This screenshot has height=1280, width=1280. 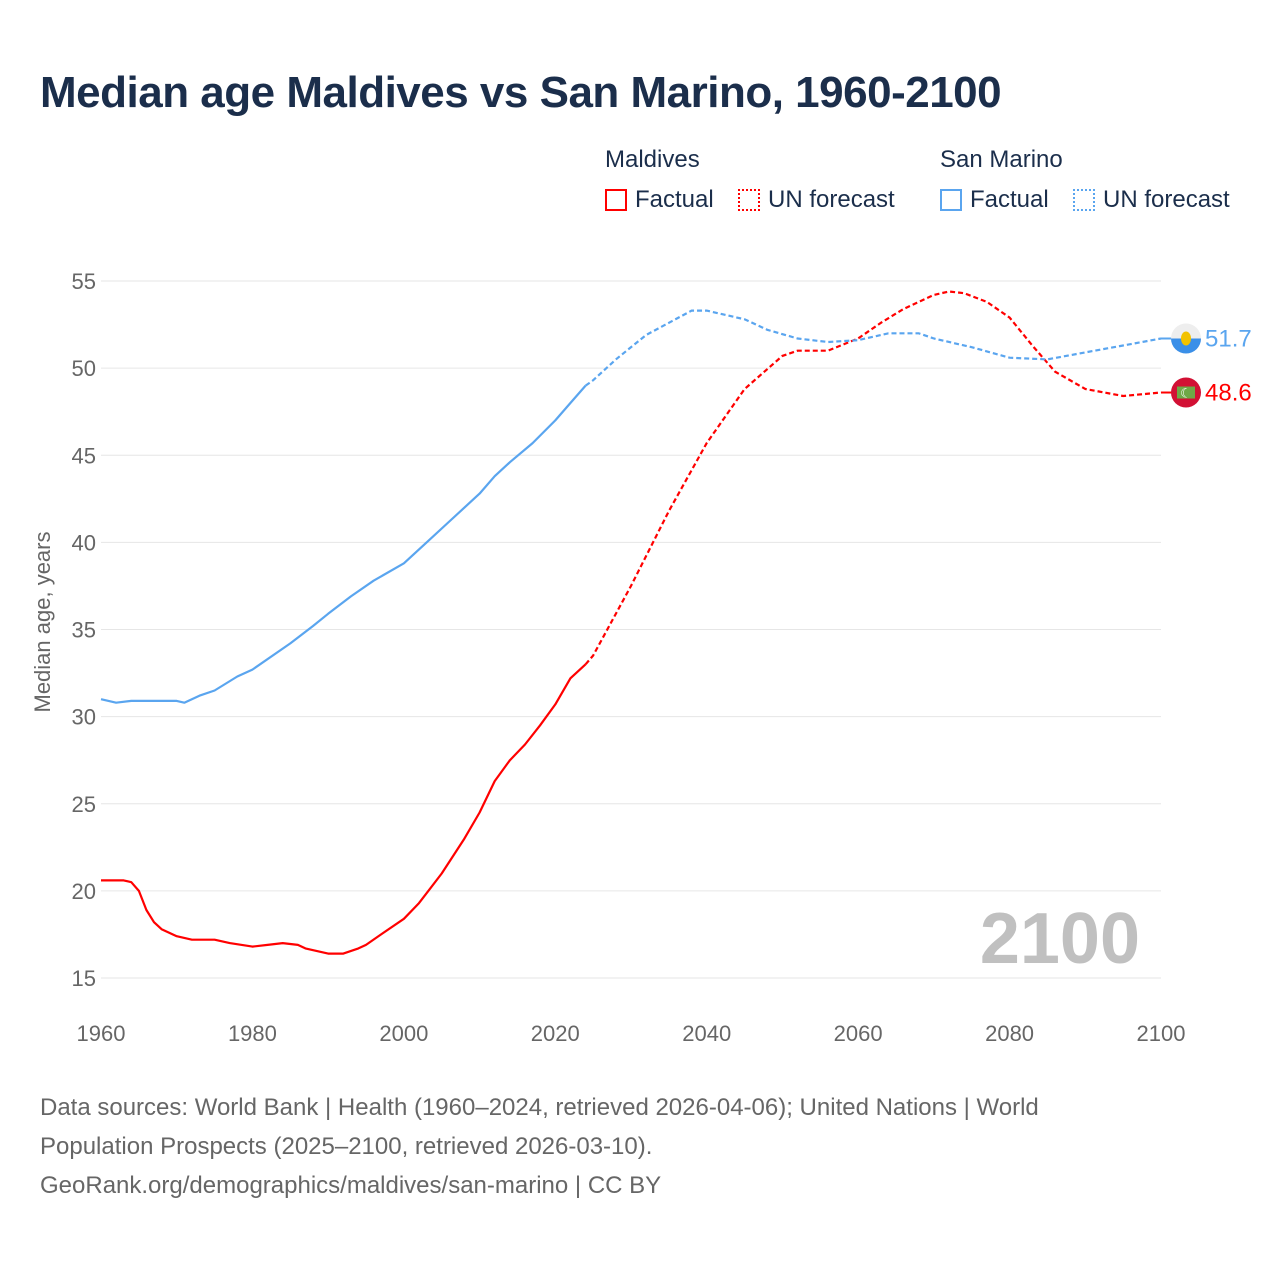 I want to click on legend-group-san-marino: San Marino, so click(x=1001, y=159).